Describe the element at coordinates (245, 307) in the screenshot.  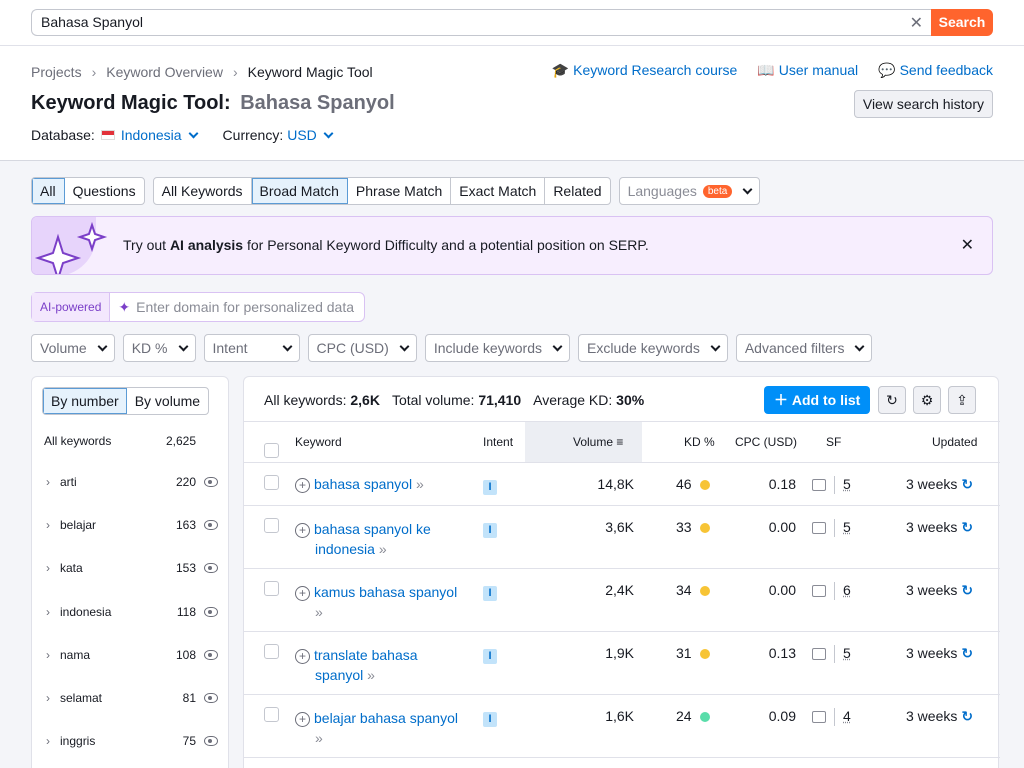
I see `domain-input: Enter domain for personalized data` at that location.